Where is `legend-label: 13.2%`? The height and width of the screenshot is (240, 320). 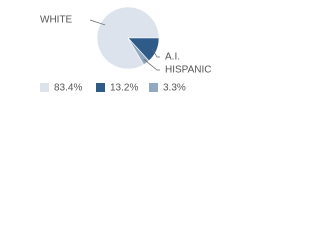 legend-label: 13.2% is located at coordinates (124, 88).